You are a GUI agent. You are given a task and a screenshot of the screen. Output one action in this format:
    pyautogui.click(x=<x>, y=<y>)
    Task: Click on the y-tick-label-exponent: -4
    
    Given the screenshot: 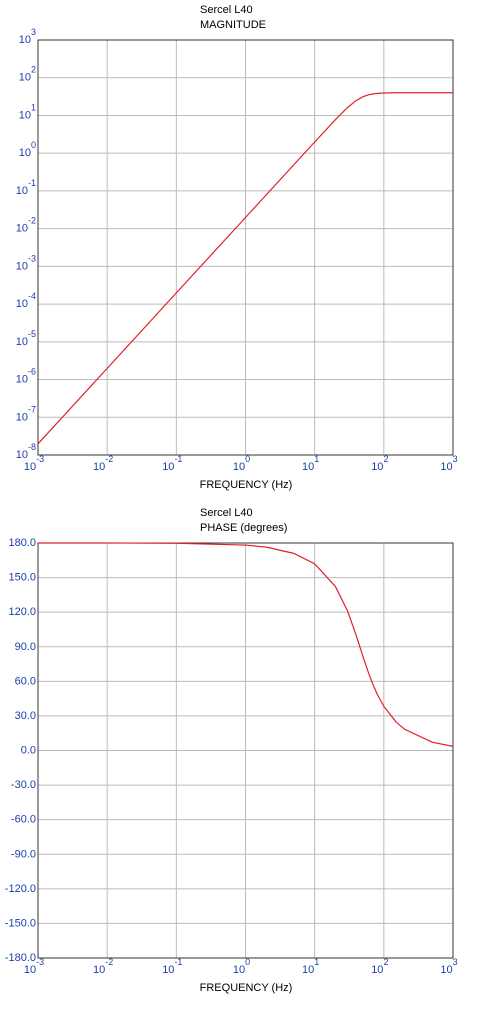 What is the action you would take?
    pyautogui.click(x=32, y=296)
    